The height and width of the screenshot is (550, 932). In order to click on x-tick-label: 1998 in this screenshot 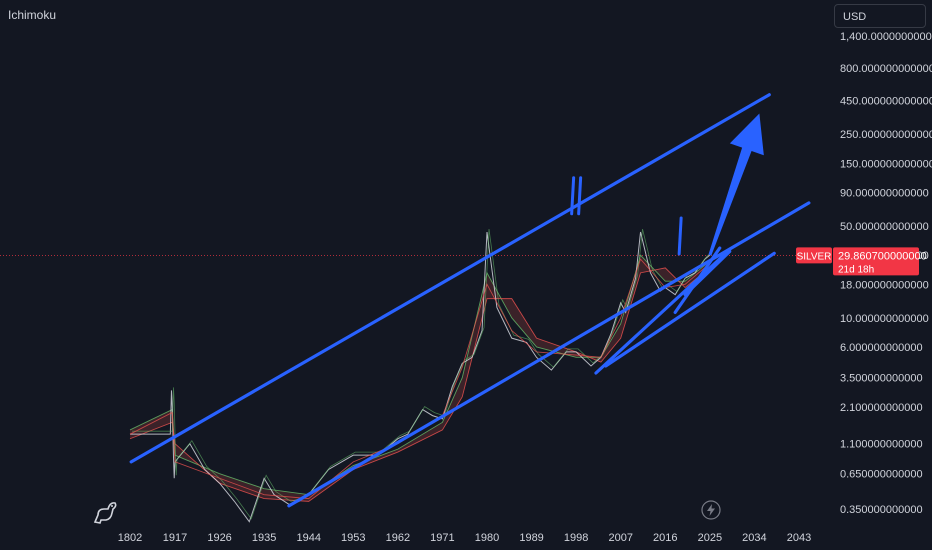, I will do `click(576, 538)`.